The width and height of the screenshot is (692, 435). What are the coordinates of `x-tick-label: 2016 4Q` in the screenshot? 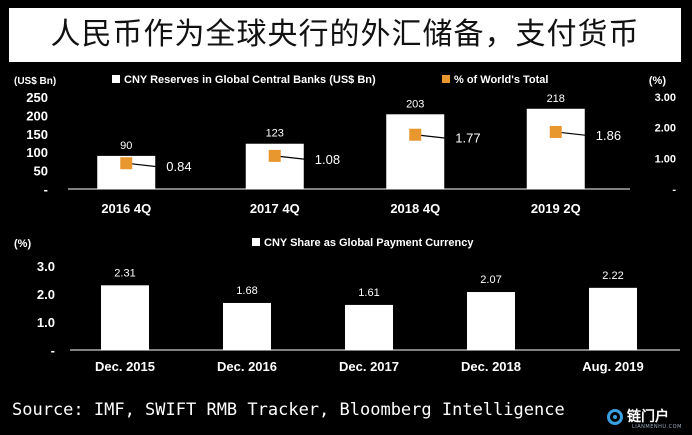 It's located at (126, 208).